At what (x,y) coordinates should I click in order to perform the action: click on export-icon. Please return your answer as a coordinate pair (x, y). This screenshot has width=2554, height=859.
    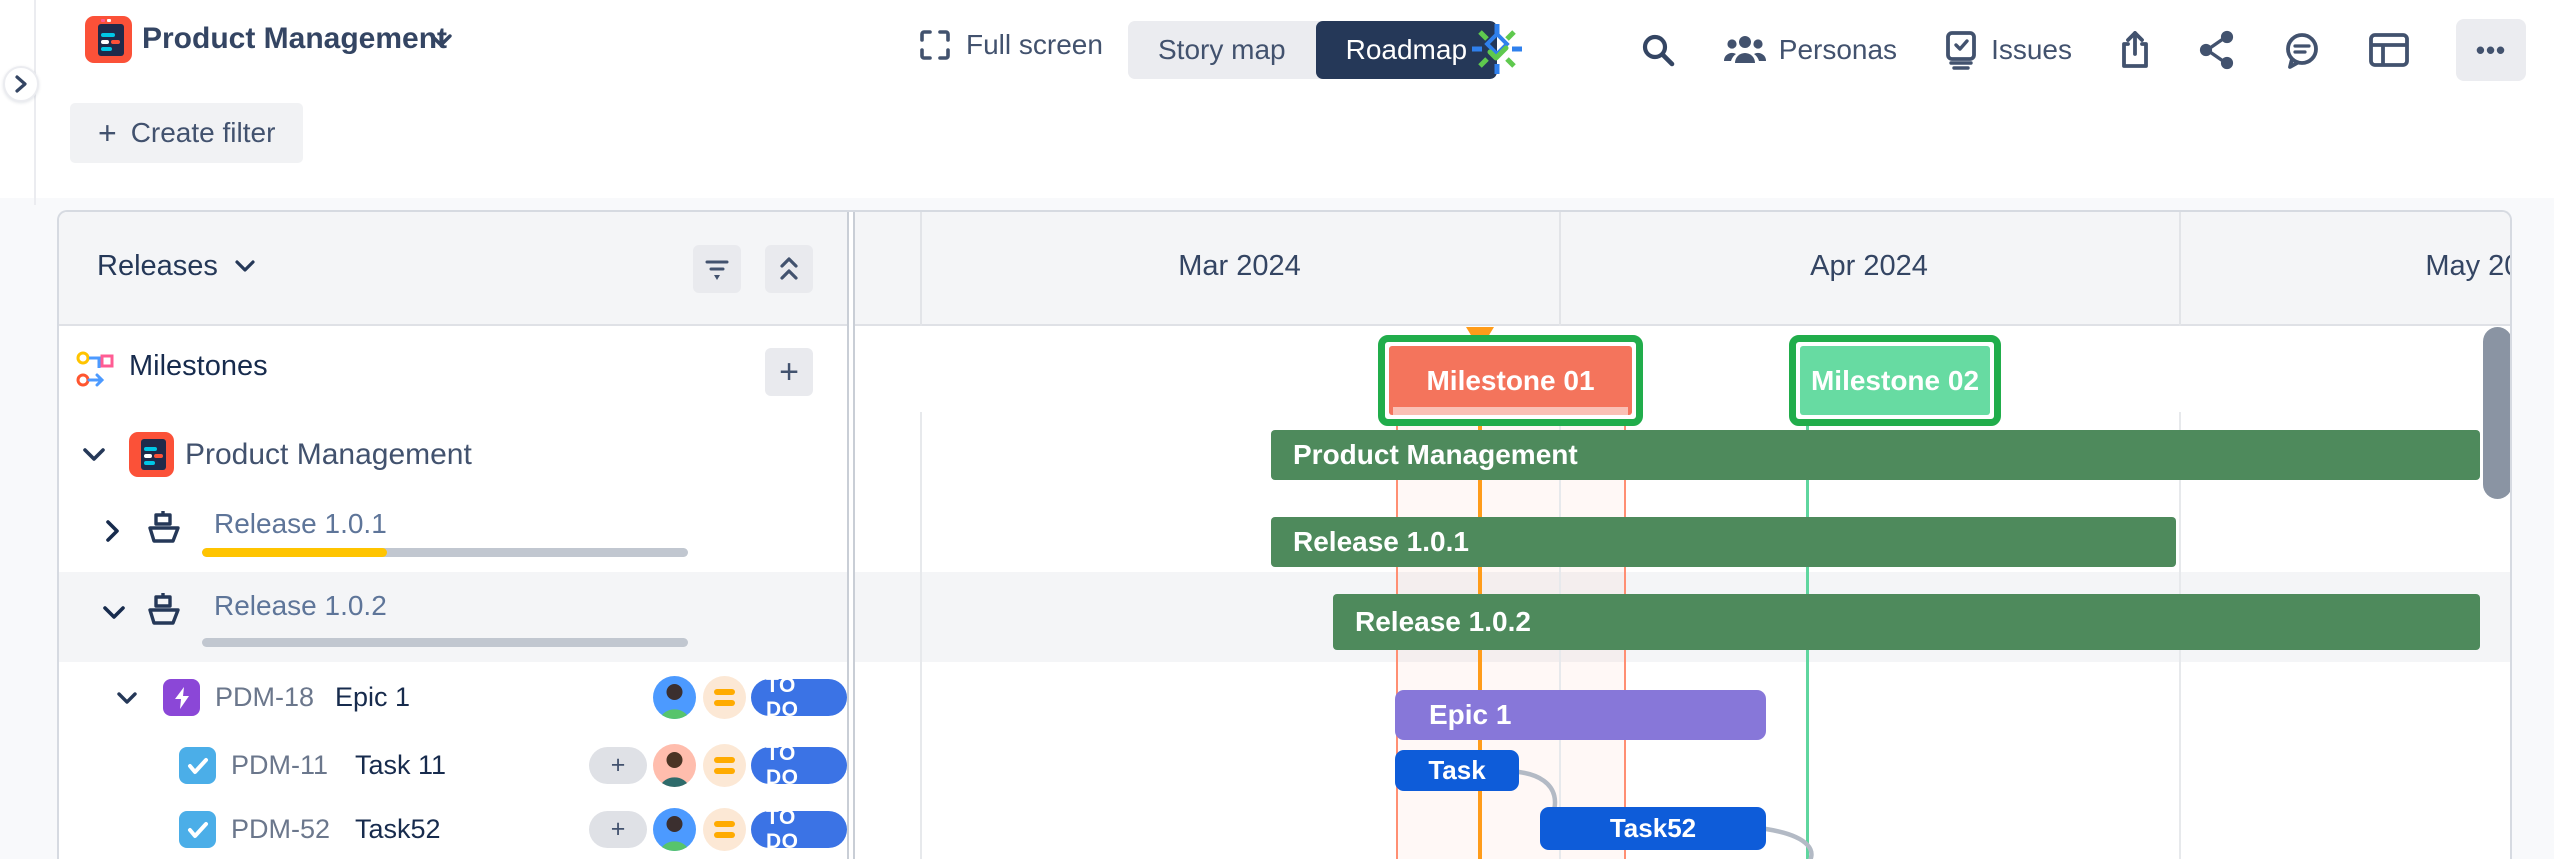
    Looking at the image, I should click on (2135, 49).